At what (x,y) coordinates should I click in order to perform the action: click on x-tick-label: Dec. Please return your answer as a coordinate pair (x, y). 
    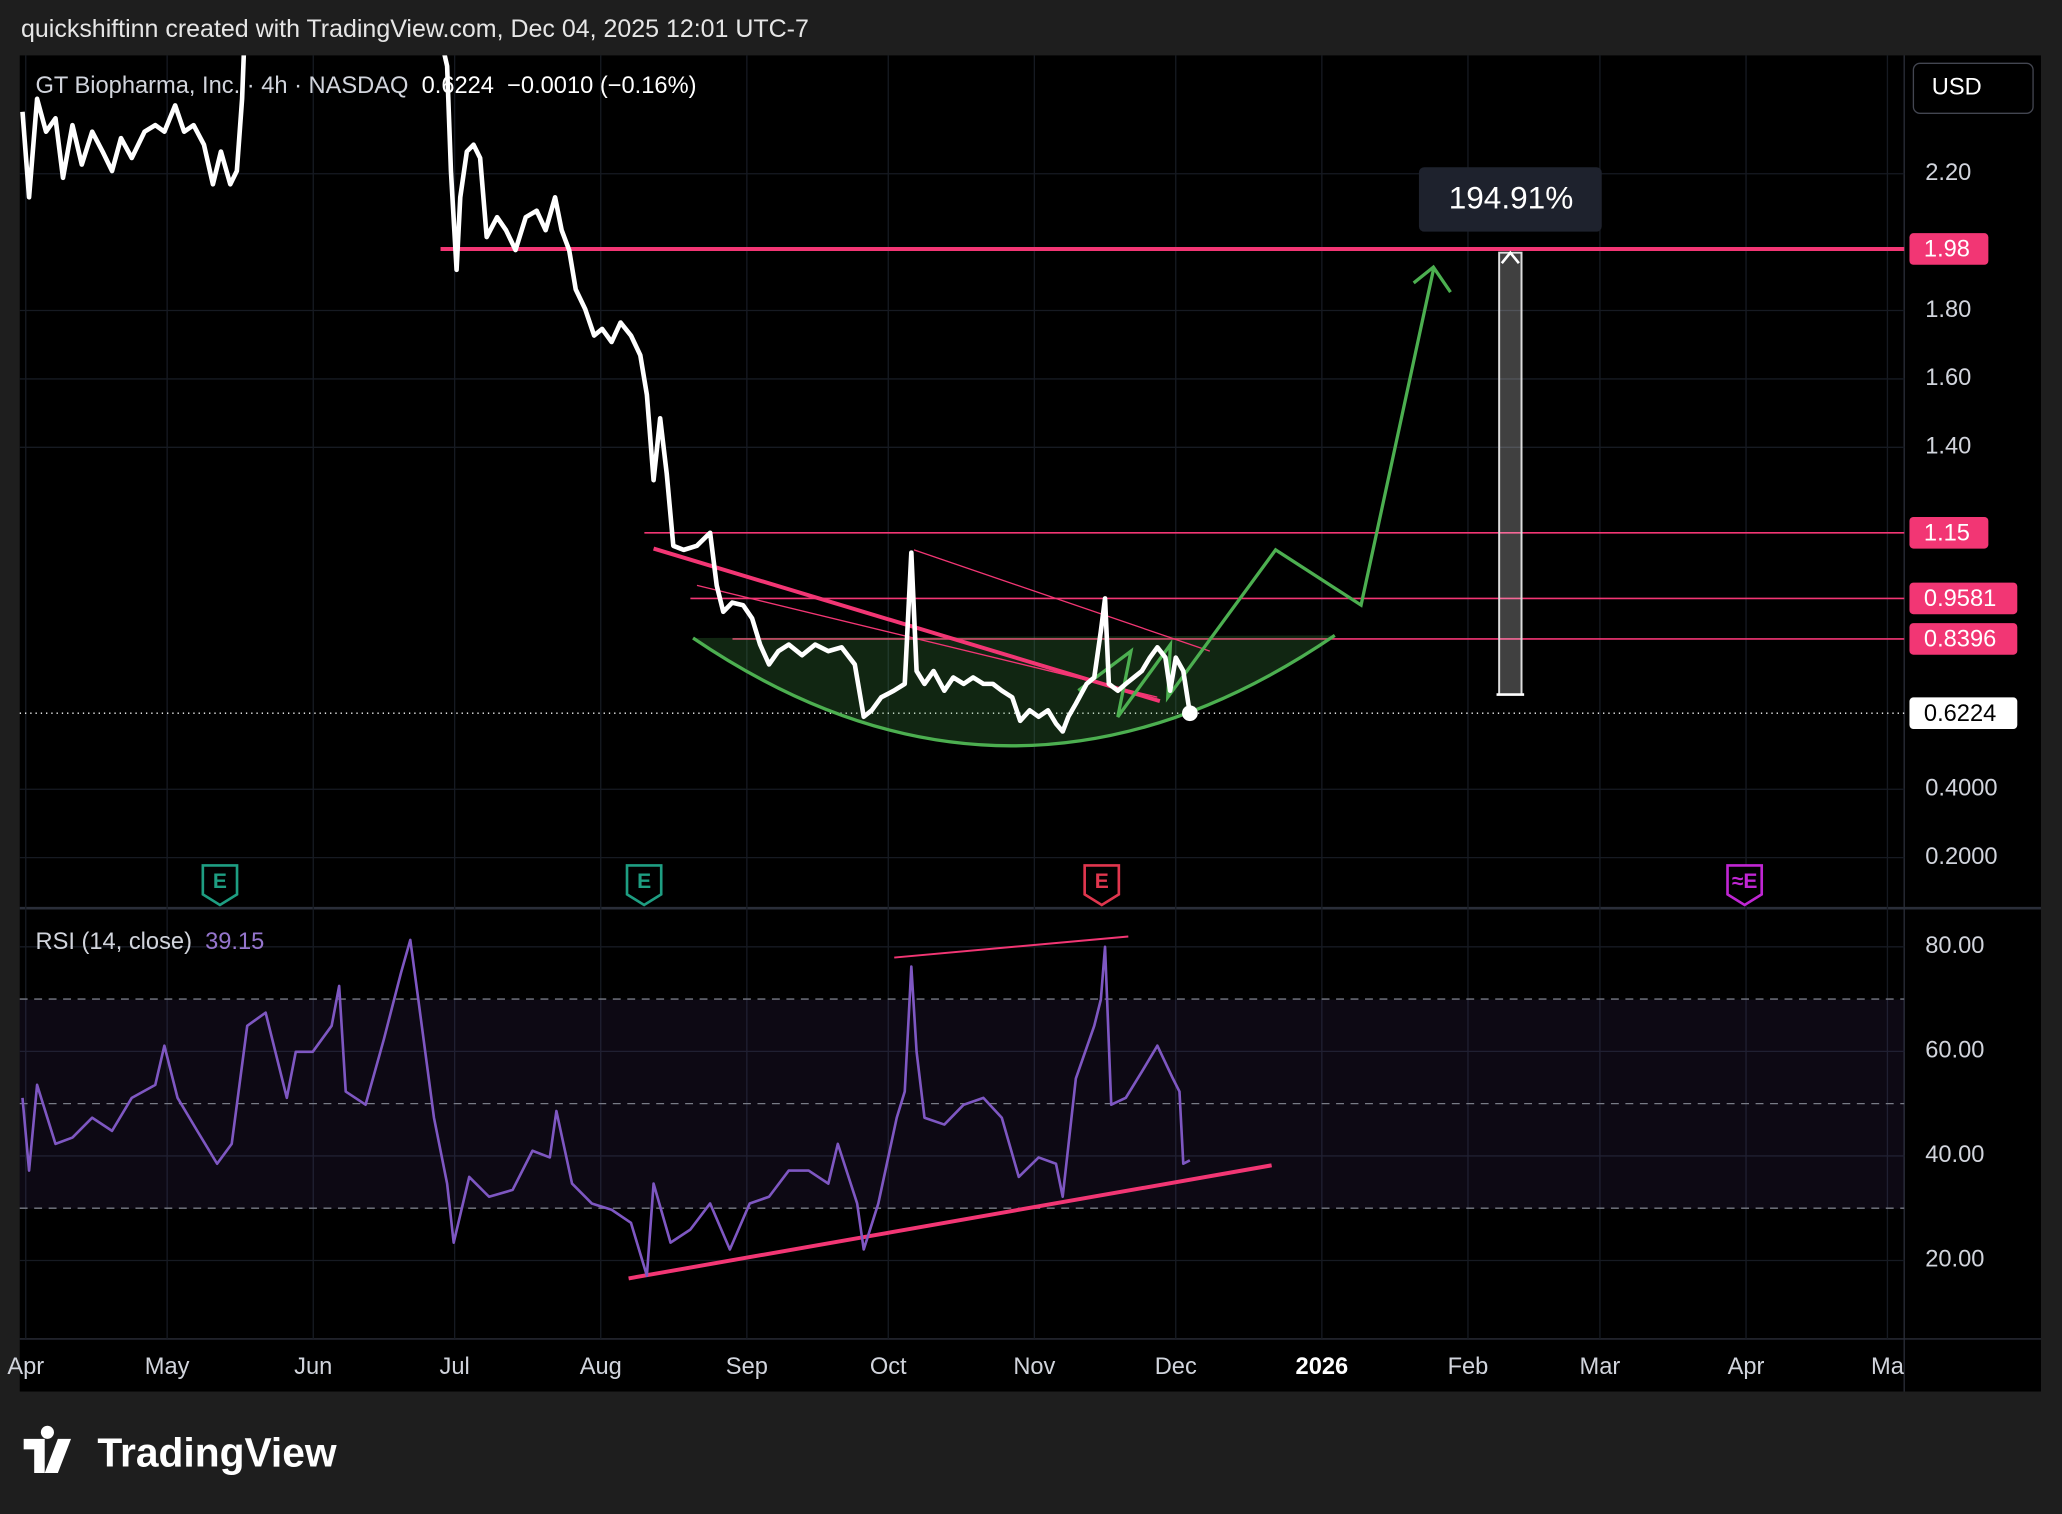
    Looking at the image, I should click on (1176, 1367).